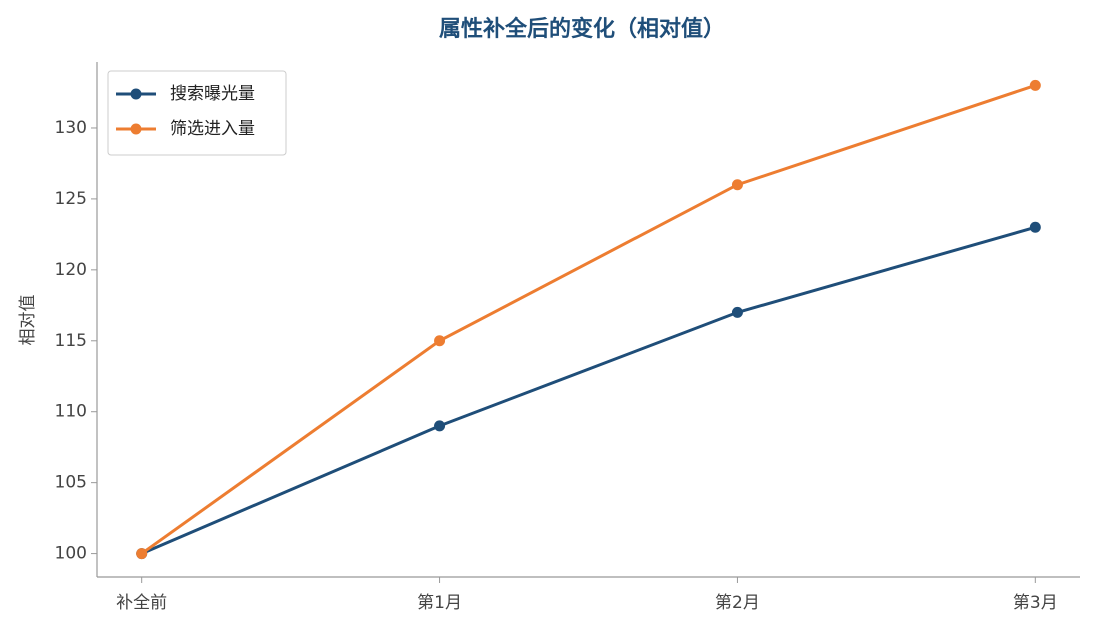 The height and width of the screenshot is (630, 1095). Describe the element at coordinates (71, 128) in the screenshot. I see `y-tick-label: 130` at that location.